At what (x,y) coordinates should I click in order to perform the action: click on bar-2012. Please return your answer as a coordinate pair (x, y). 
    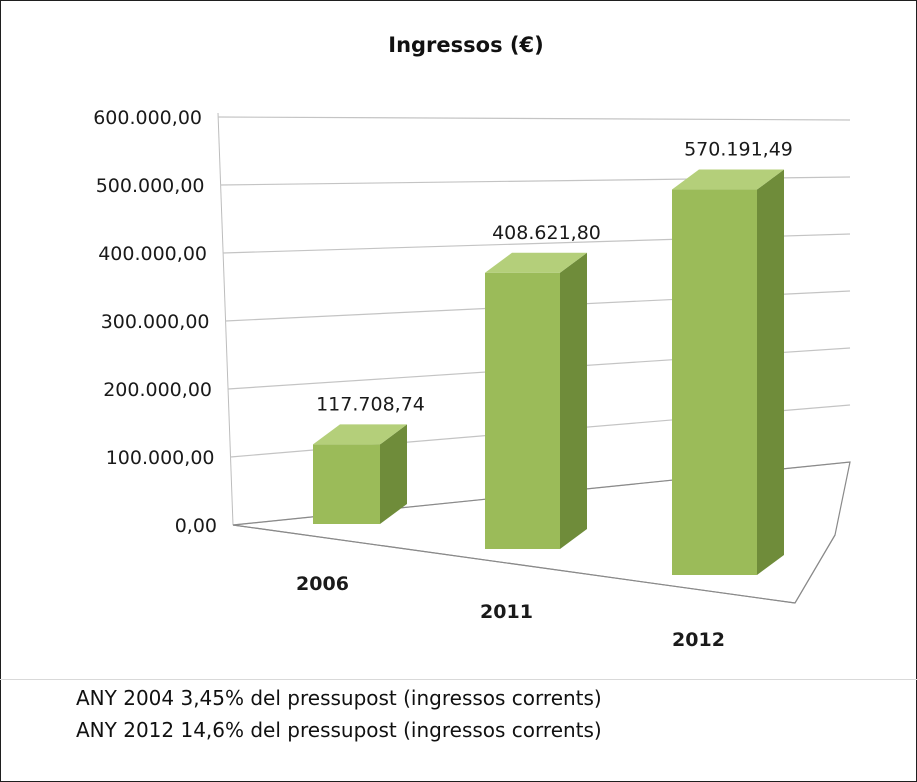
    Looking at the image, I should click on (728, 372).